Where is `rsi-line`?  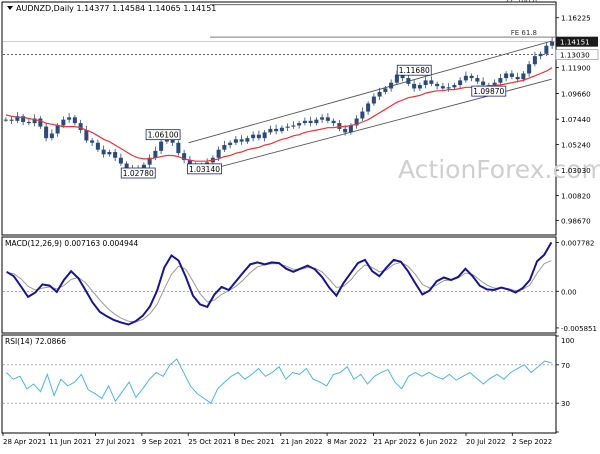 rsi-line is located at coordinates (279, 381).